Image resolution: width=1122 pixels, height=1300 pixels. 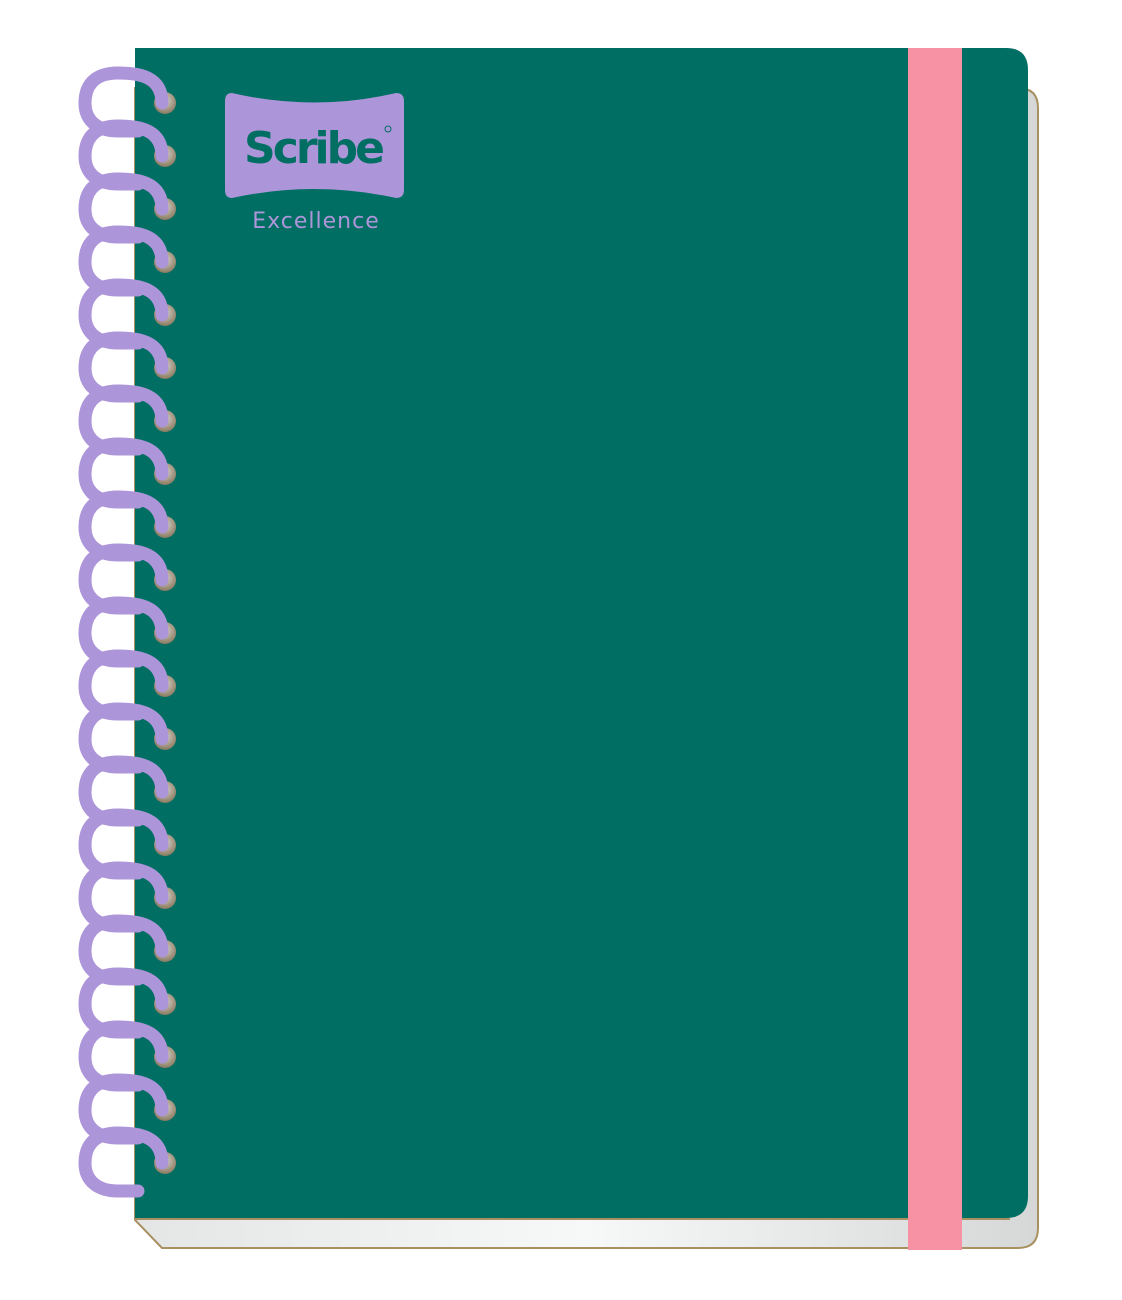 I want to click on elastic-band, so click(x=935, y=649).